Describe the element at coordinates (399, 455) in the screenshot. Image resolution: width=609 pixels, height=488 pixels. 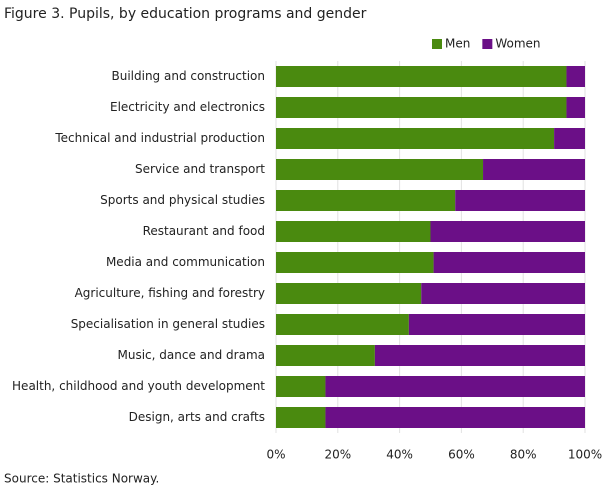
I see `x-tick-label: 40%` at that location.